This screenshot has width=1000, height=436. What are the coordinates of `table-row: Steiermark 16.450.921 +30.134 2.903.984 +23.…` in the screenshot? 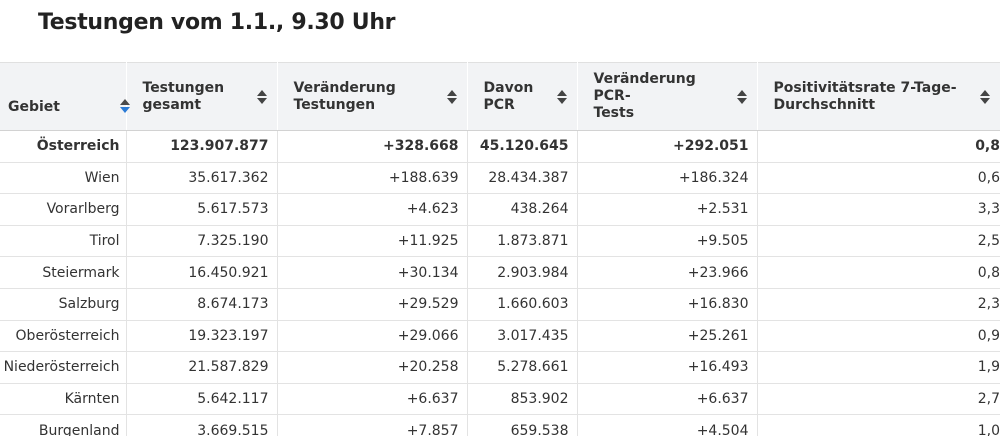 It's located at (500, 272).